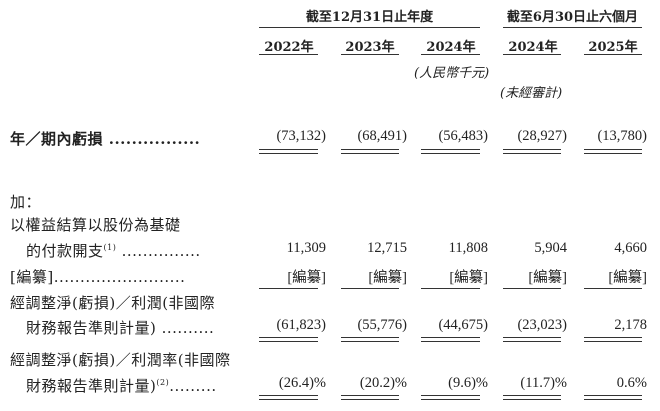 The height and width of the screenshot is (411, 660). What do you see at coordinates (26, 202) in the screenshot?
I see `row-label-add: 加：` at bounding box center [26, 202].